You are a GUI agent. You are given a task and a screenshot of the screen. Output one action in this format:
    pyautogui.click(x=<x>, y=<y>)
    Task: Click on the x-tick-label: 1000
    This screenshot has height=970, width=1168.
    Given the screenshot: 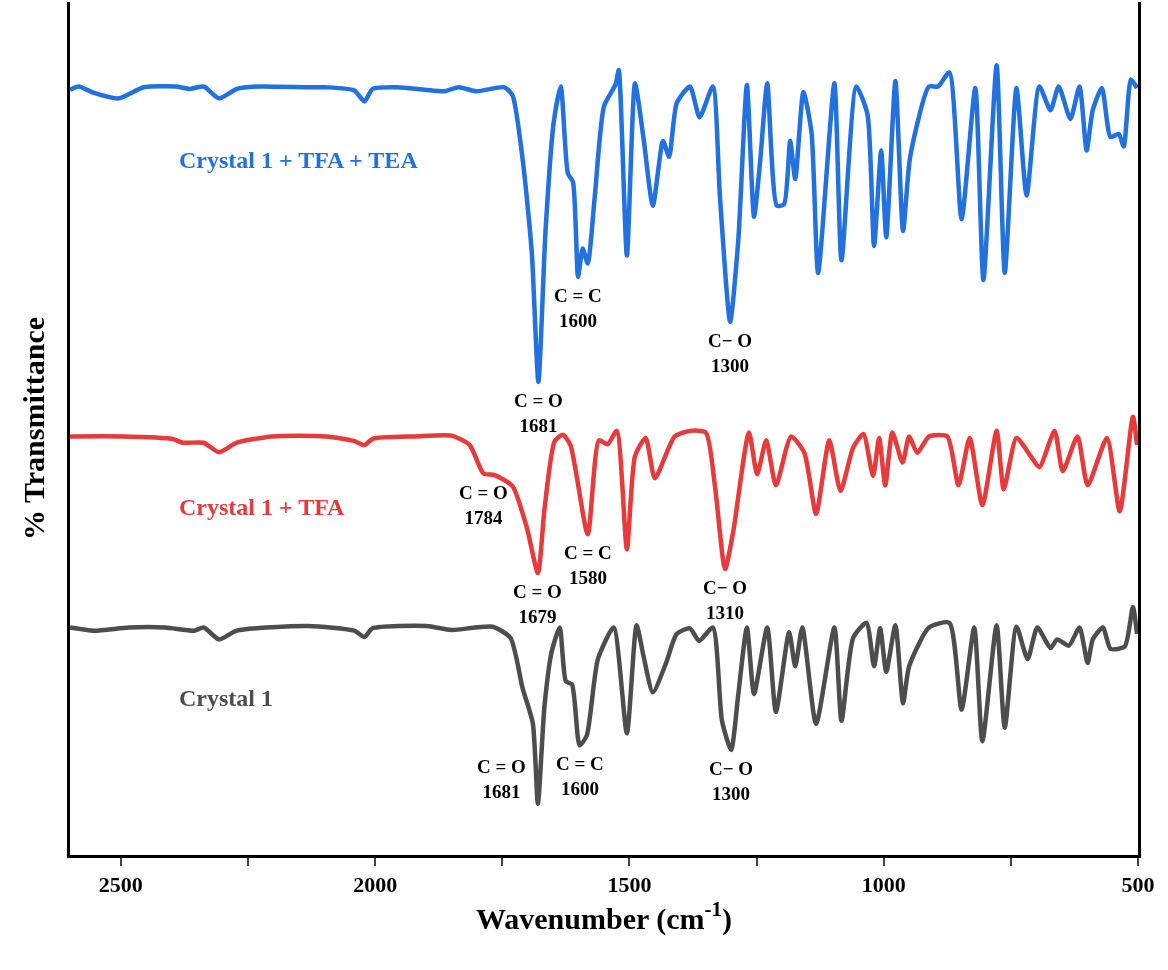 What is the action you would take?
    pyautogui.click(x=883, y=885)
    